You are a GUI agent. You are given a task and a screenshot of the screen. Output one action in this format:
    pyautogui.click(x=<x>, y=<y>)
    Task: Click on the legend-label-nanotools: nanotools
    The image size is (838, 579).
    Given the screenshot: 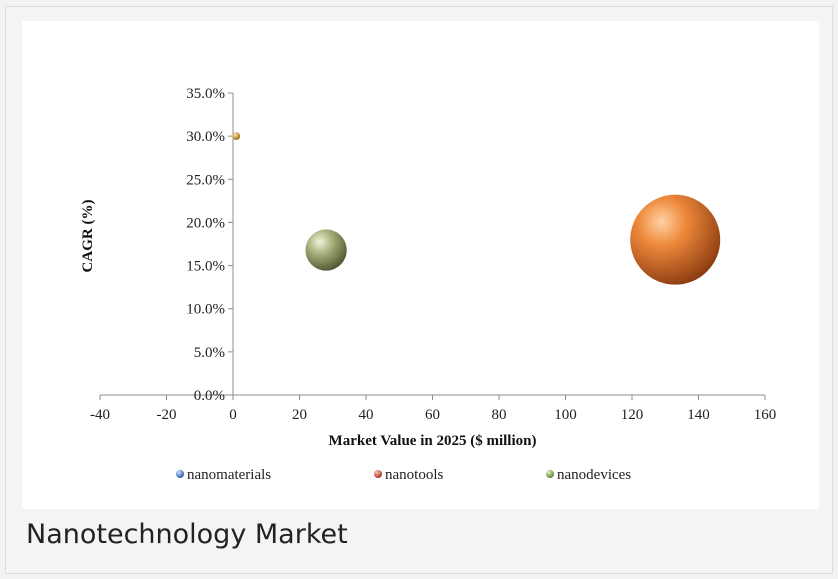 What is the action you would take?
    pyautogui.click(x=414, y=475)
    